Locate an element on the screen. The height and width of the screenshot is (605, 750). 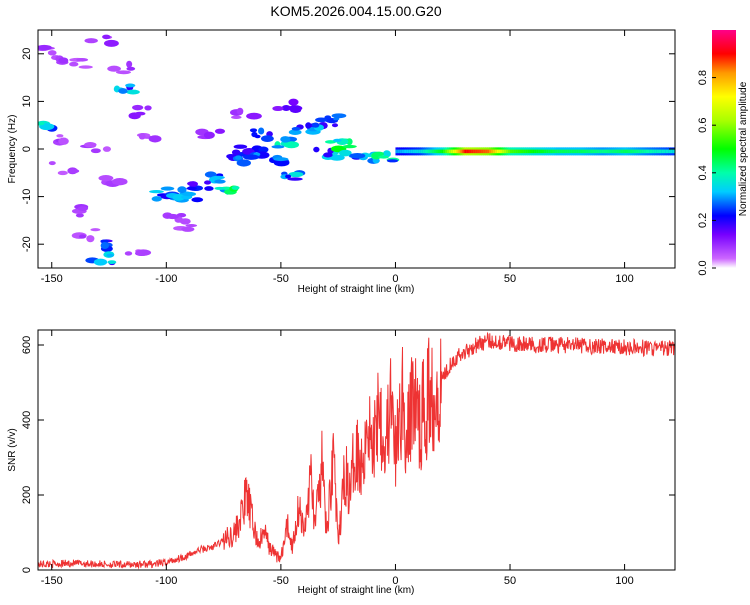
spectrogram-y-tick-label: 20 is located at coordinates (27, 54).